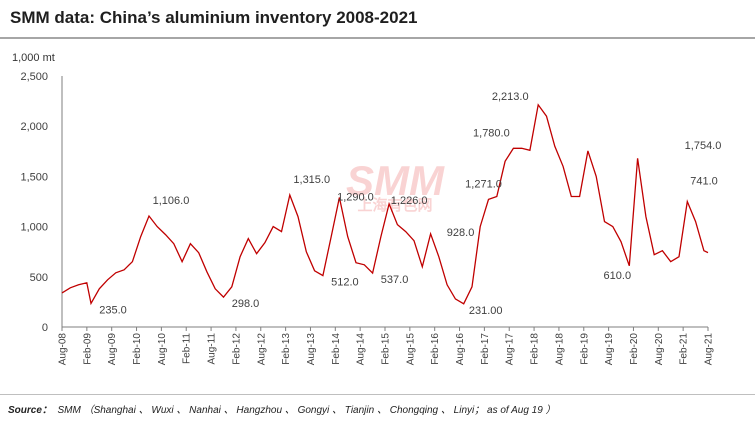 This screenshot has height=422, width=755. Describe the element at coordinates (33, 58) in the screenshot. I see `y-axis-unit-label: 1,000 mt` at that location.